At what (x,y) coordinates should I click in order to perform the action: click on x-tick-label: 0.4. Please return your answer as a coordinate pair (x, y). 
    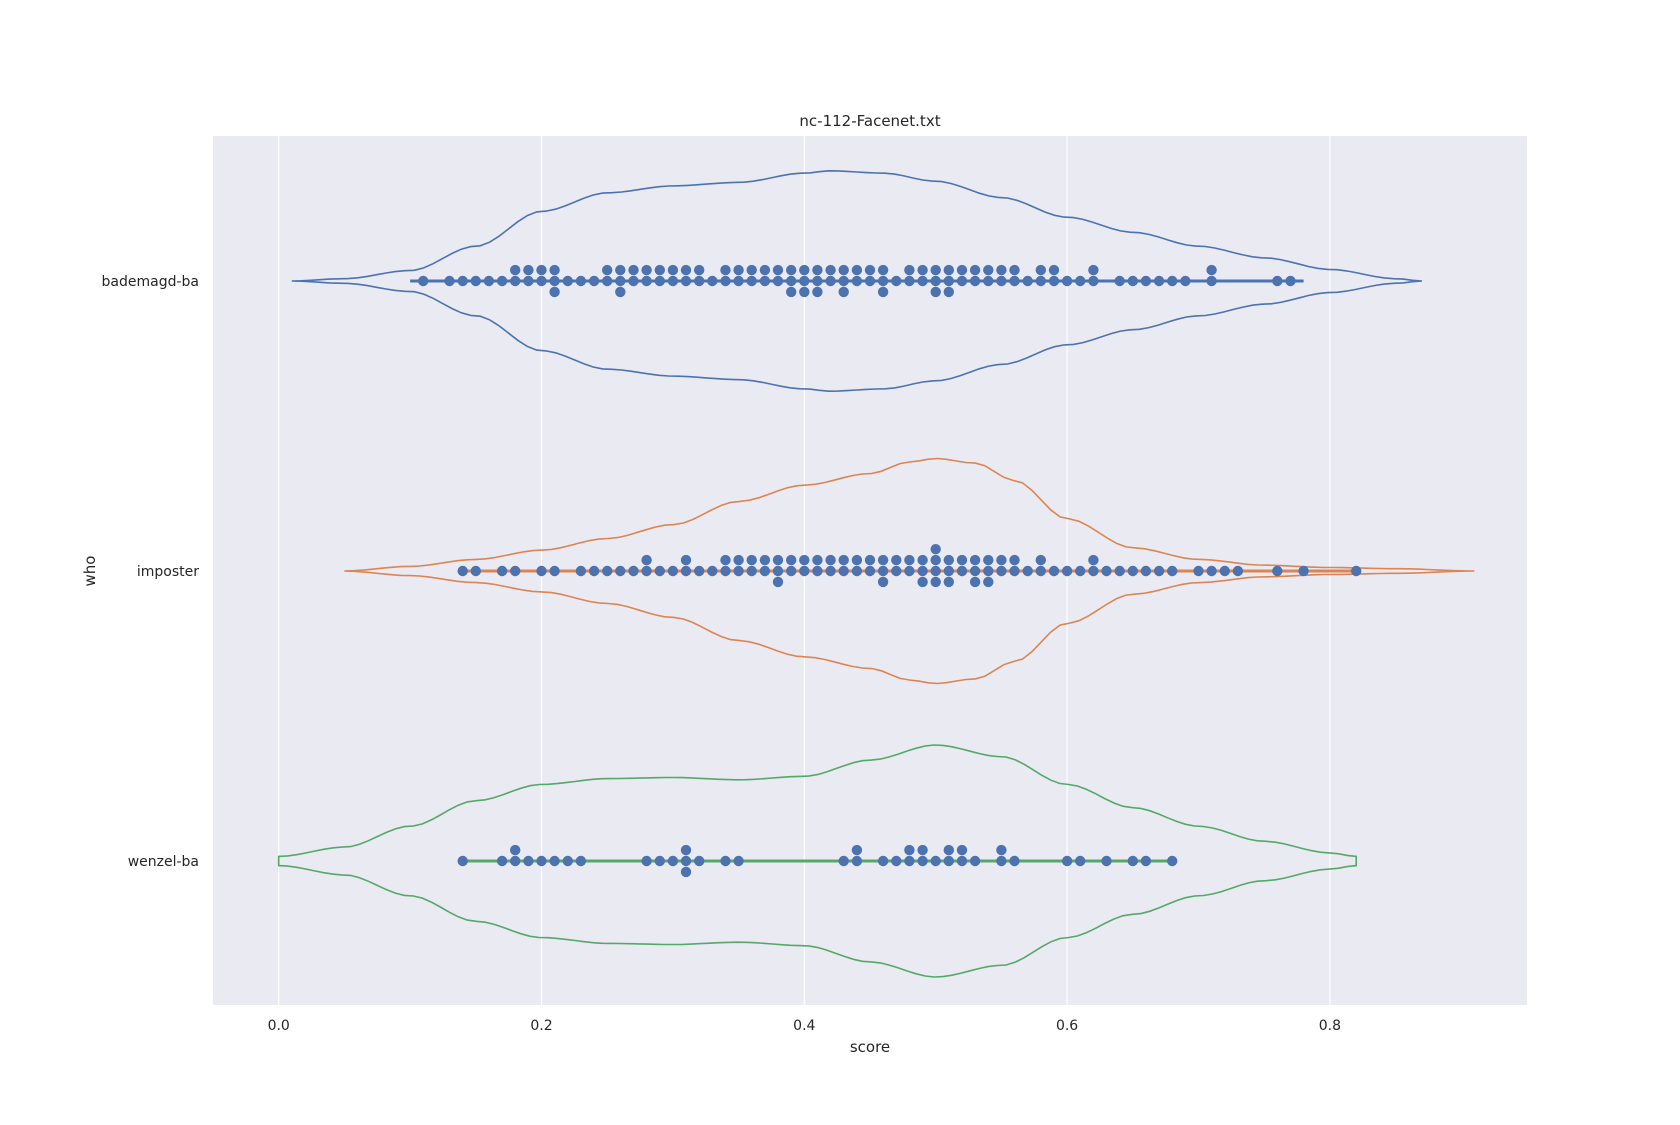
    Looking at the image, I should click on (804, 1026).